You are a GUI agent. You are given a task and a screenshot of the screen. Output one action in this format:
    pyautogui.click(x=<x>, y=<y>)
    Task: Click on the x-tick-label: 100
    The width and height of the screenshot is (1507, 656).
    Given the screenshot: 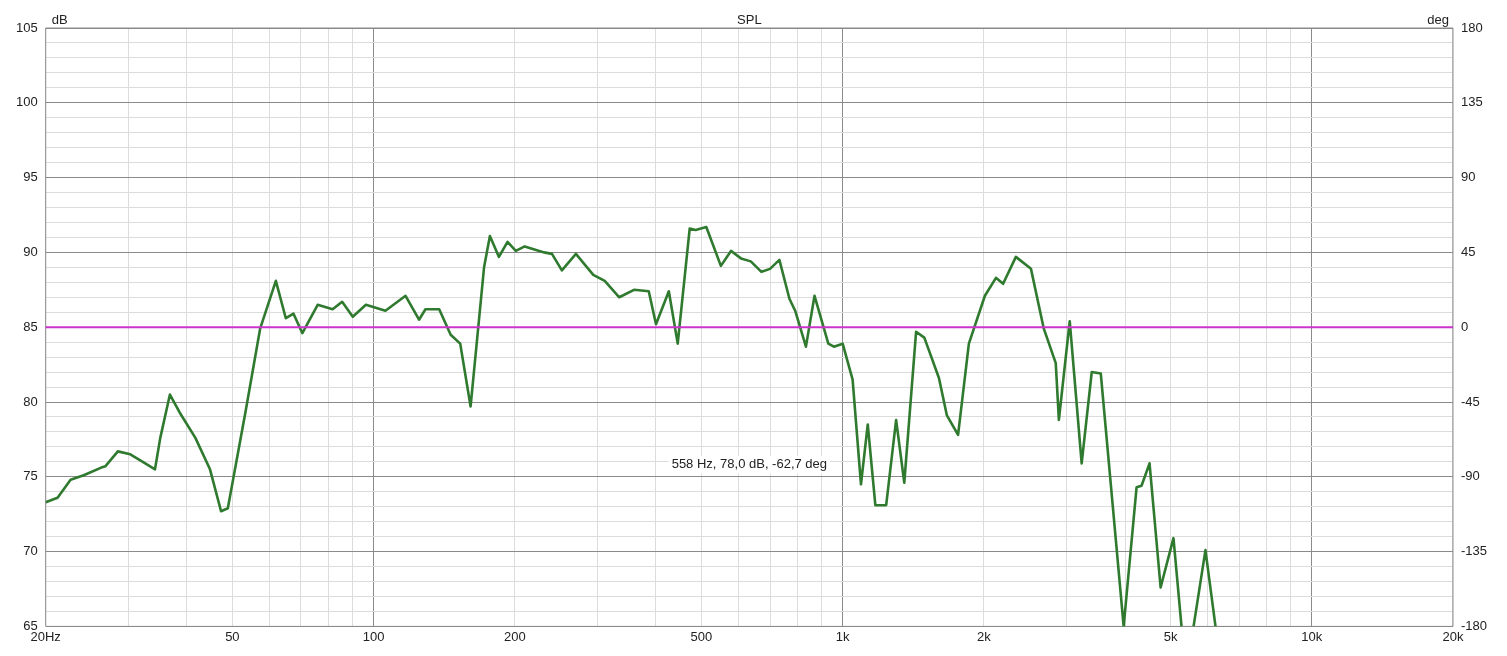 What is the action you would take?
    pyautogui.click(x=373, y=636)
    